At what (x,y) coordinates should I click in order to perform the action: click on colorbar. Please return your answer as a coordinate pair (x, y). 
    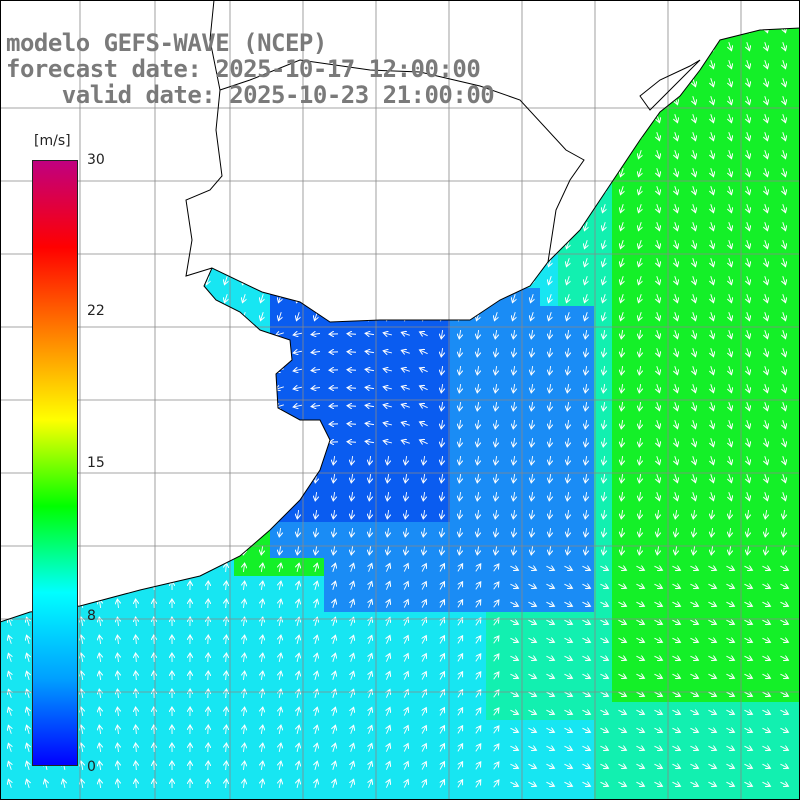
    Looking at the image, I should click on (55, 463).